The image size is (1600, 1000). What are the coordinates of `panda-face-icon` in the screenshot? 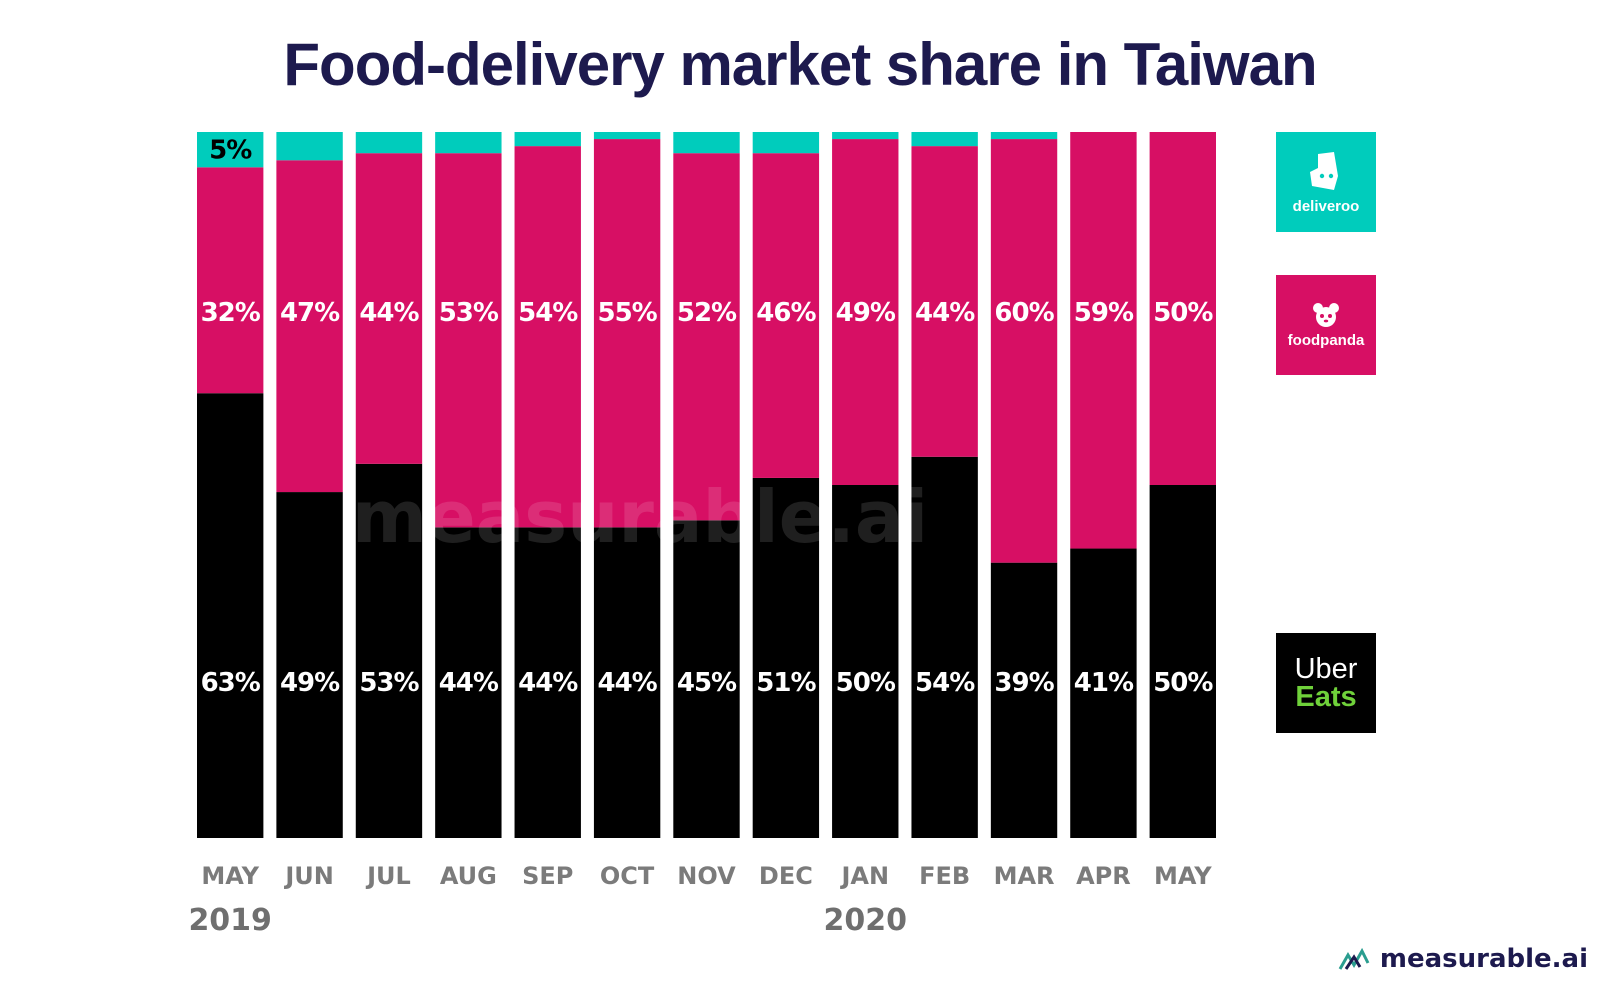 It's located at (1326, 314).